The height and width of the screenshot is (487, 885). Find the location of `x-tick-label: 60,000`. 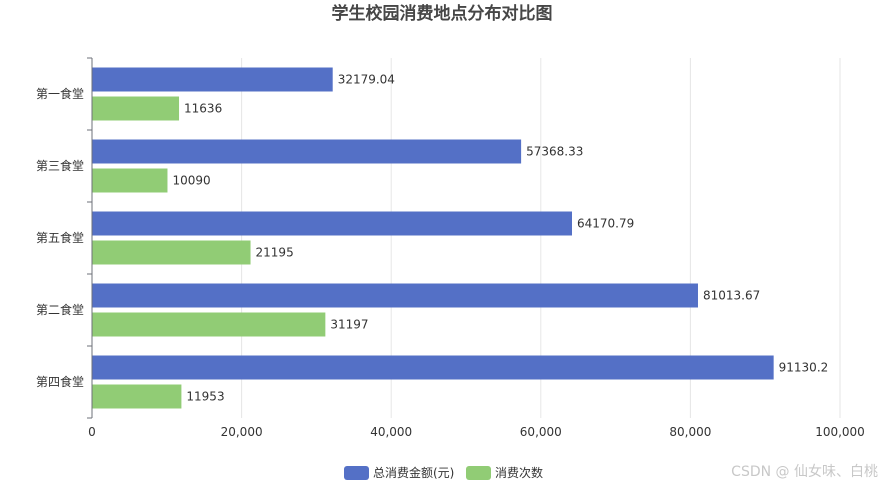

x-tick-label: 60,000 is located at coordinates (541, 432).